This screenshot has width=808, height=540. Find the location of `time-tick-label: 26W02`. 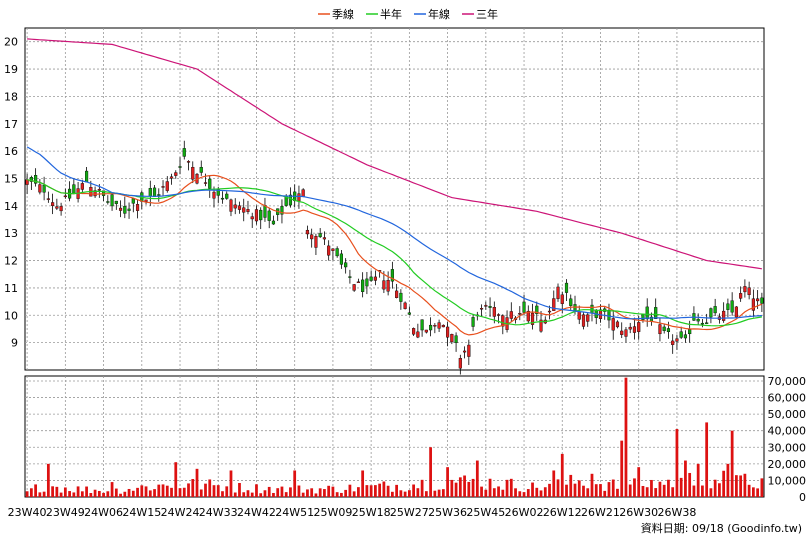

time-tick-label: 26W02 is located at coordinates (524, 512).